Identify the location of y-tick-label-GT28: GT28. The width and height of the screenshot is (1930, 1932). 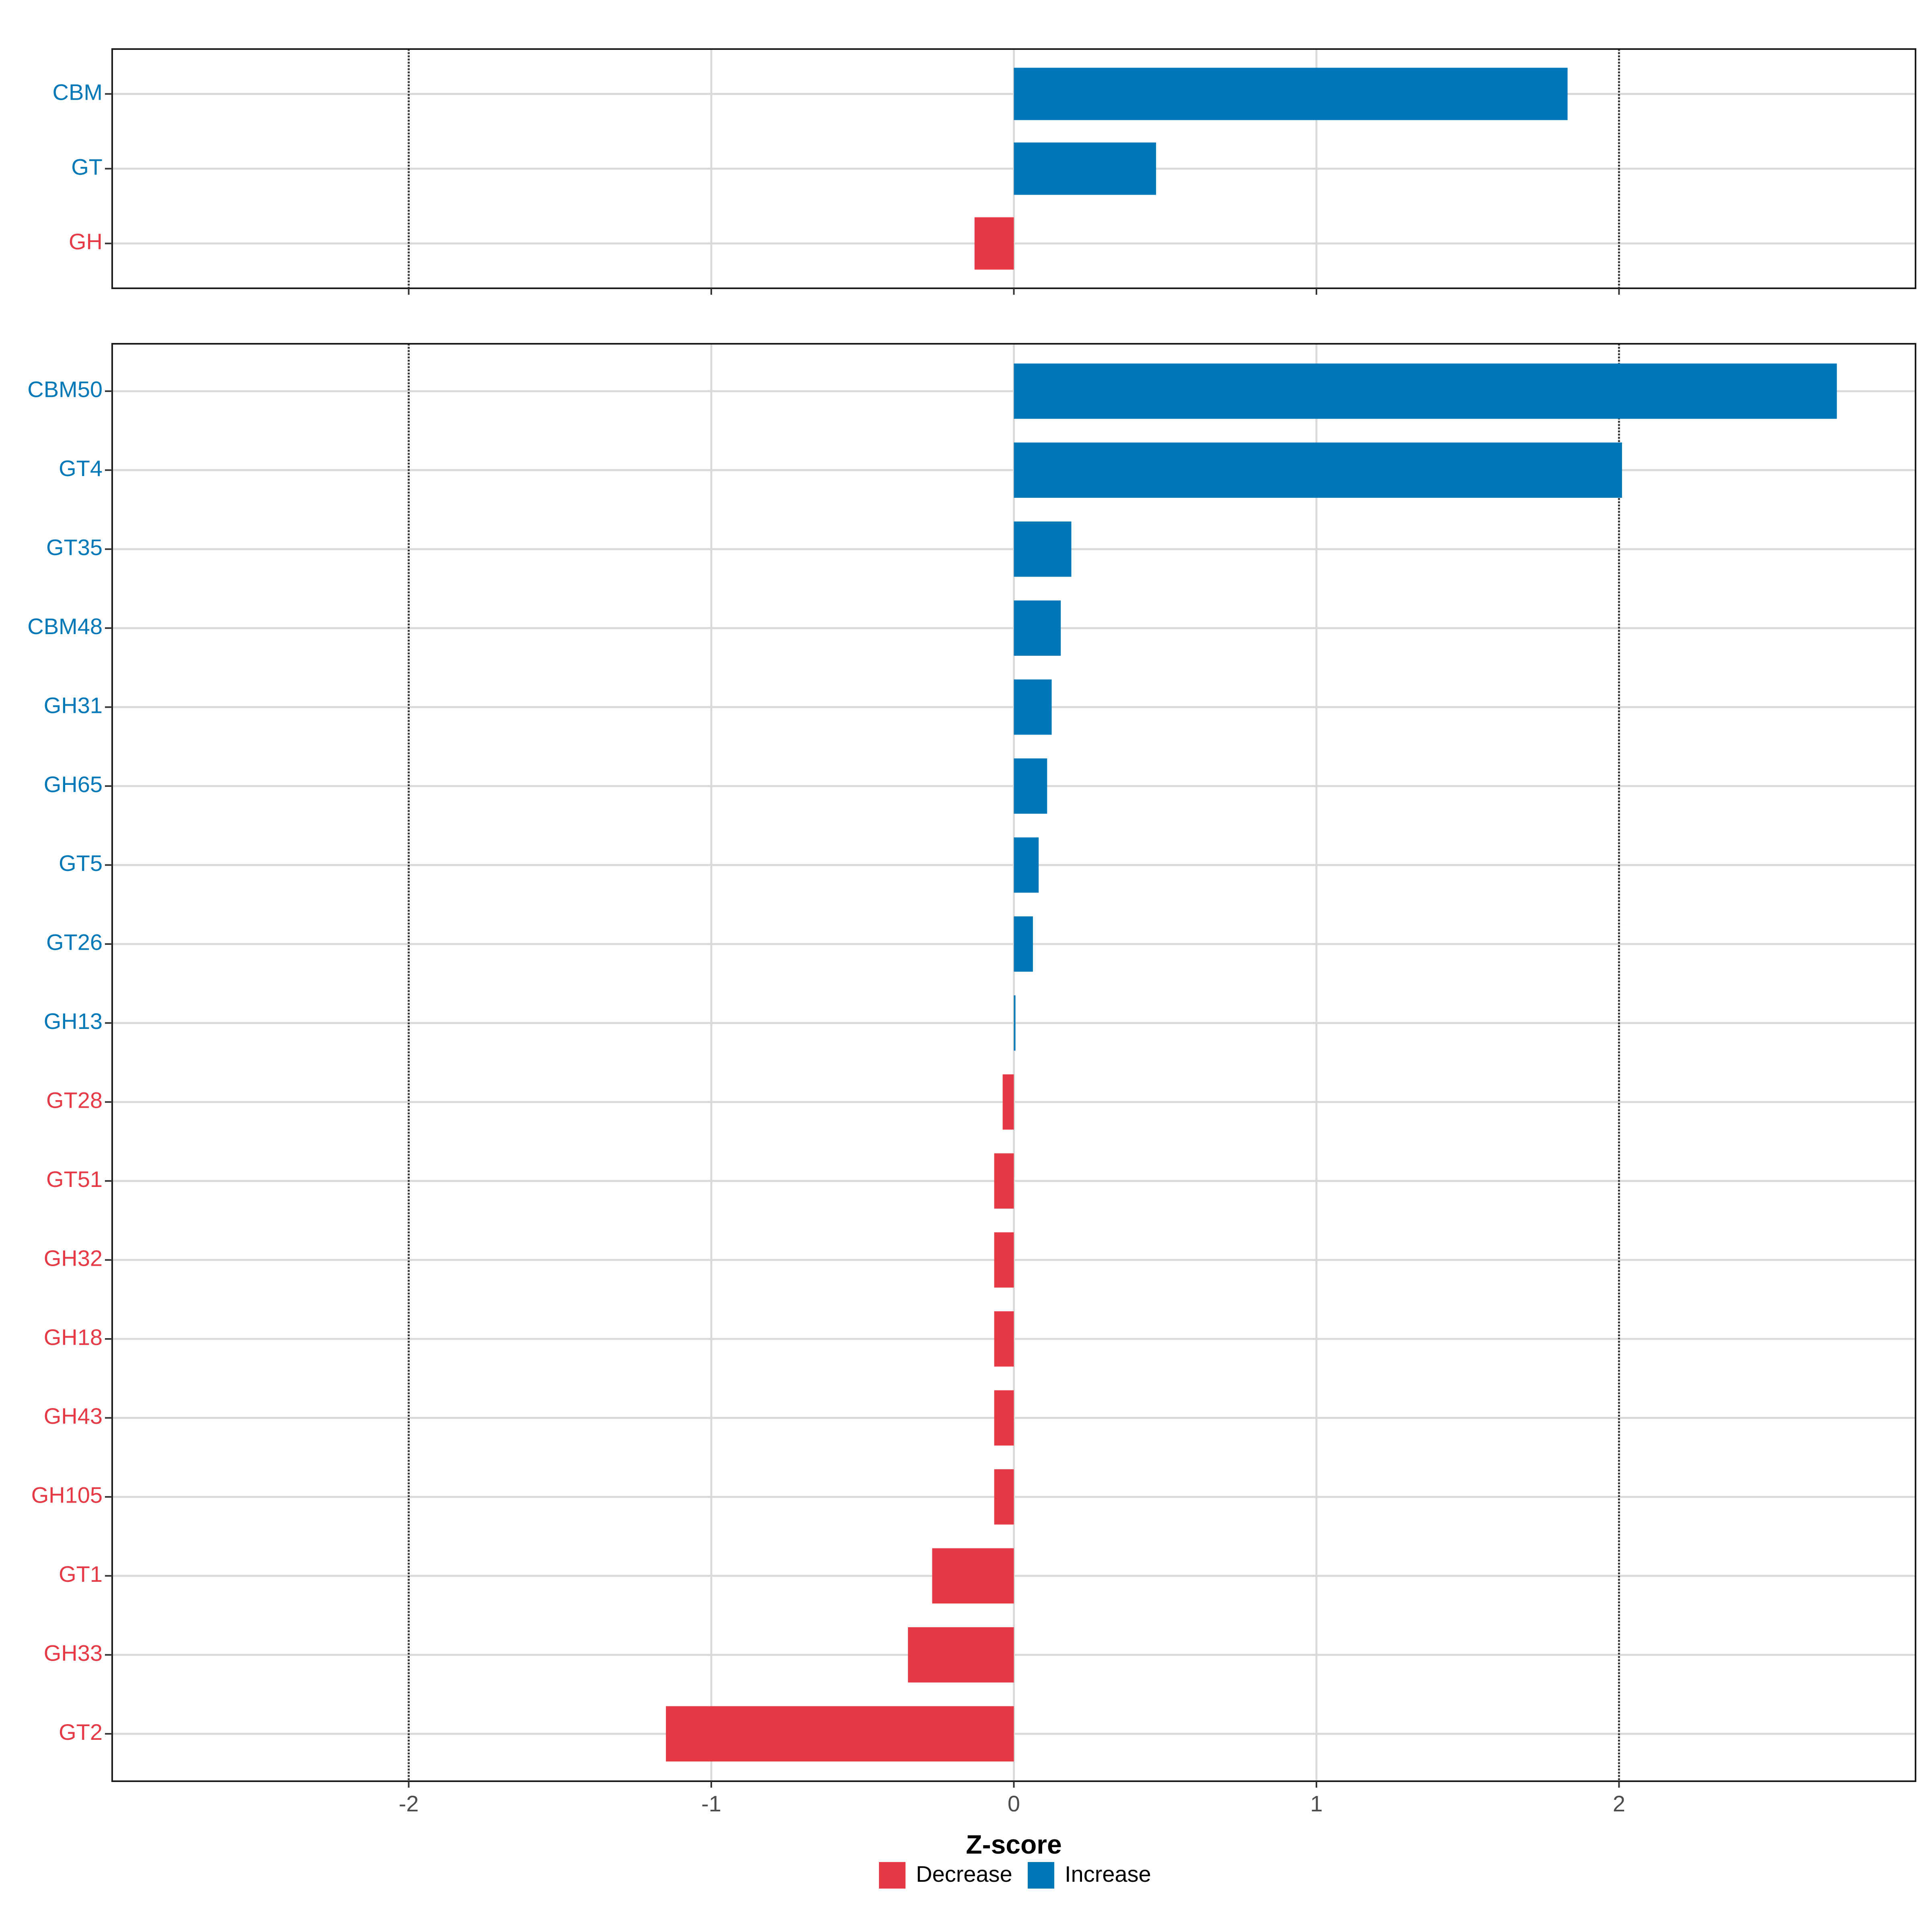
(74, 1100).